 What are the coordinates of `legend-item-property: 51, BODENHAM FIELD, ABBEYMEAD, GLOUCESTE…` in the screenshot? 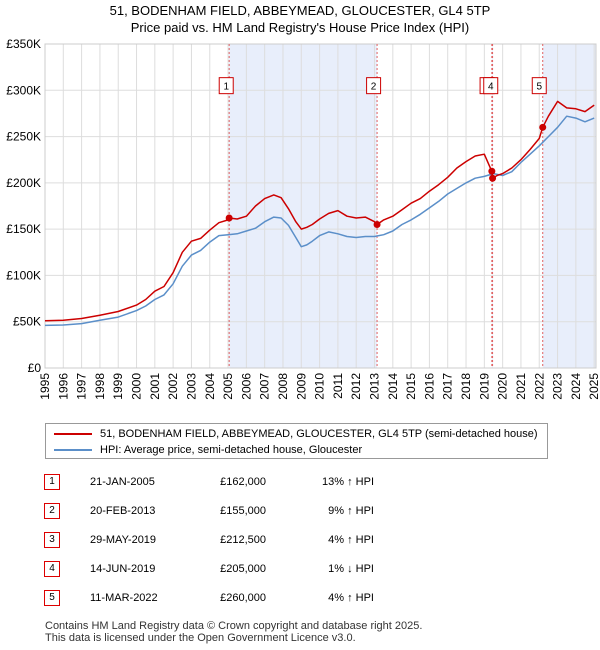 It's located at (296, 434).